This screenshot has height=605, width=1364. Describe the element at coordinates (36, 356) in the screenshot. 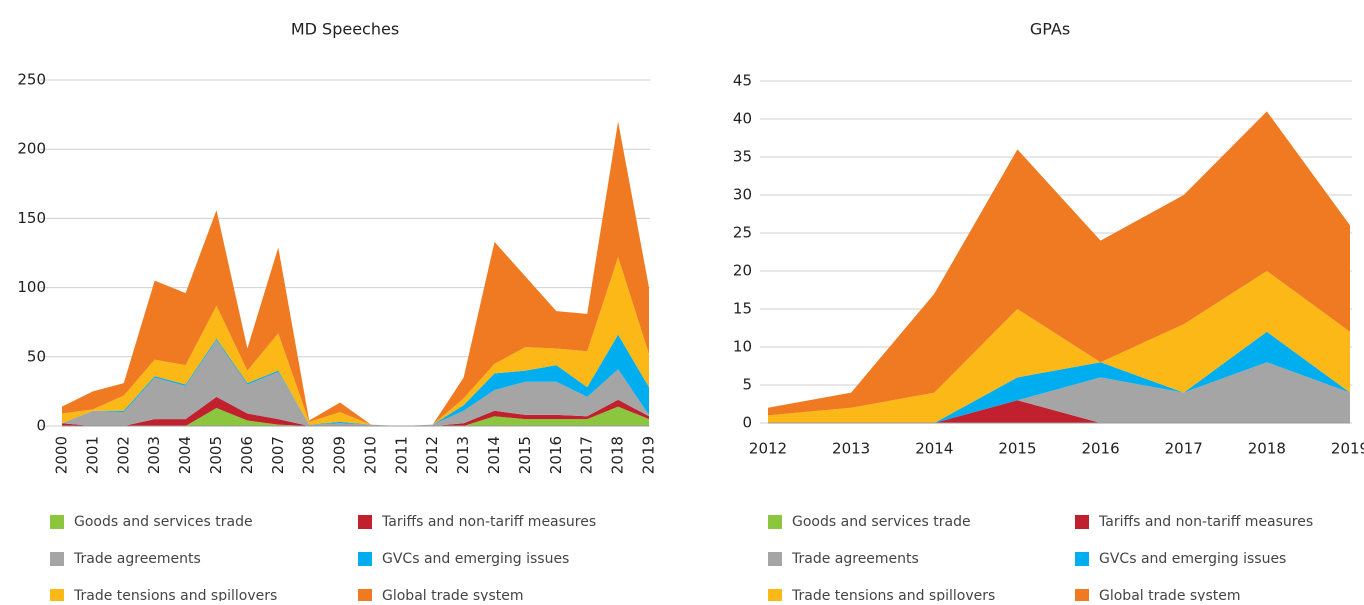

I see `y-tick-label: 50` at that location.